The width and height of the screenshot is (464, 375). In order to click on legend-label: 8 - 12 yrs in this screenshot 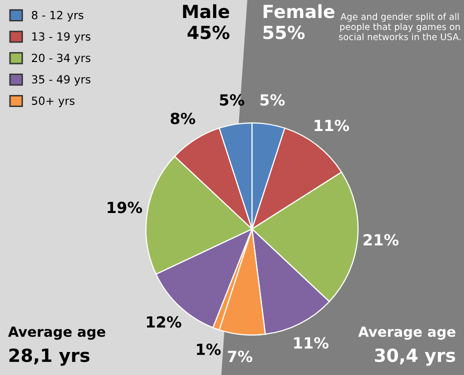, I will do `click(58, 16)`.